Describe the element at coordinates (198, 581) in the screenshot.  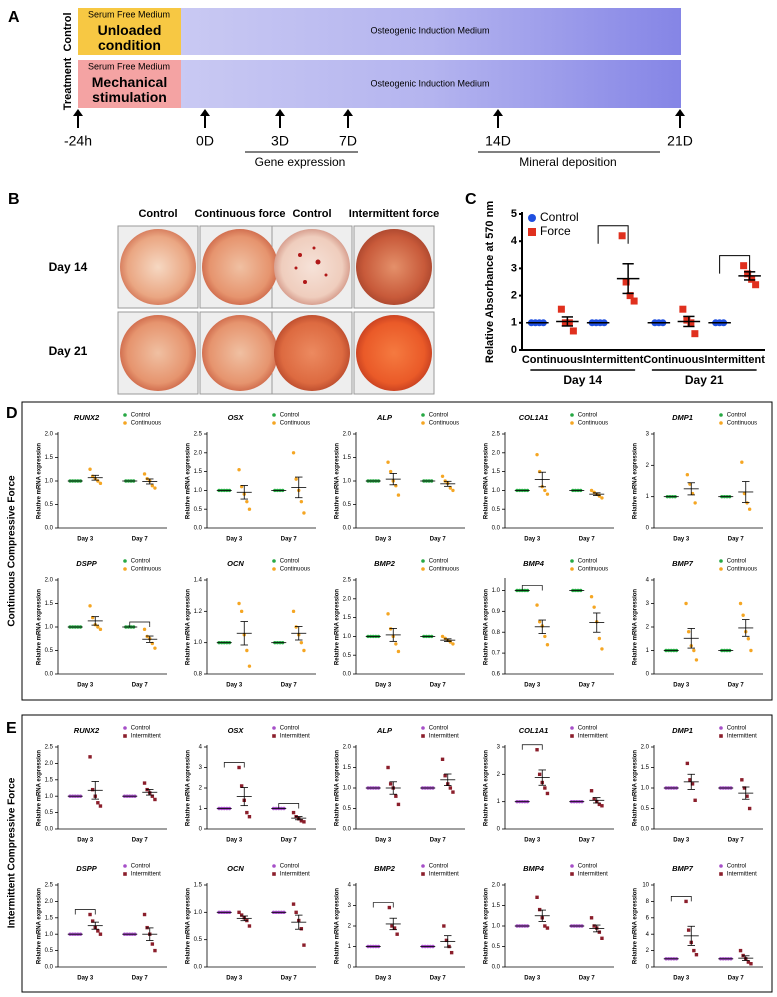
I see `y-tick-label: 1.4` at that location.